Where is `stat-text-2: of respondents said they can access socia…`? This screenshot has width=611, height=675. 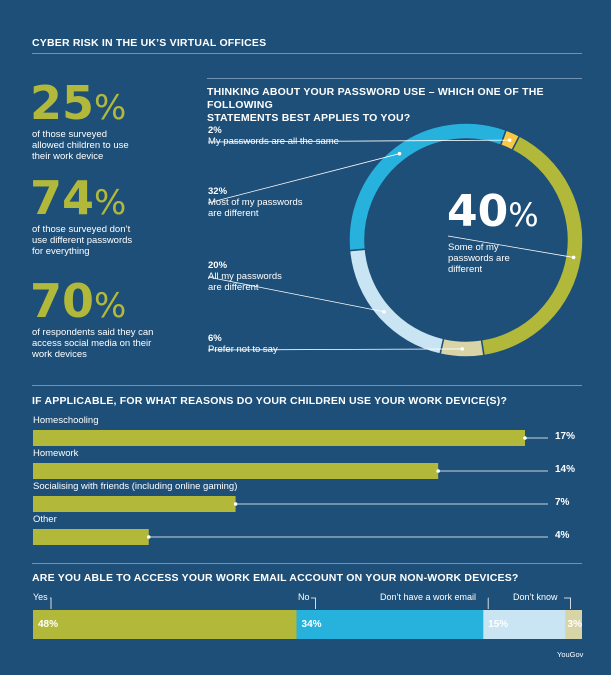
stat-text-2: of respondents said they can access socia… is located at coordinates (93, 343).